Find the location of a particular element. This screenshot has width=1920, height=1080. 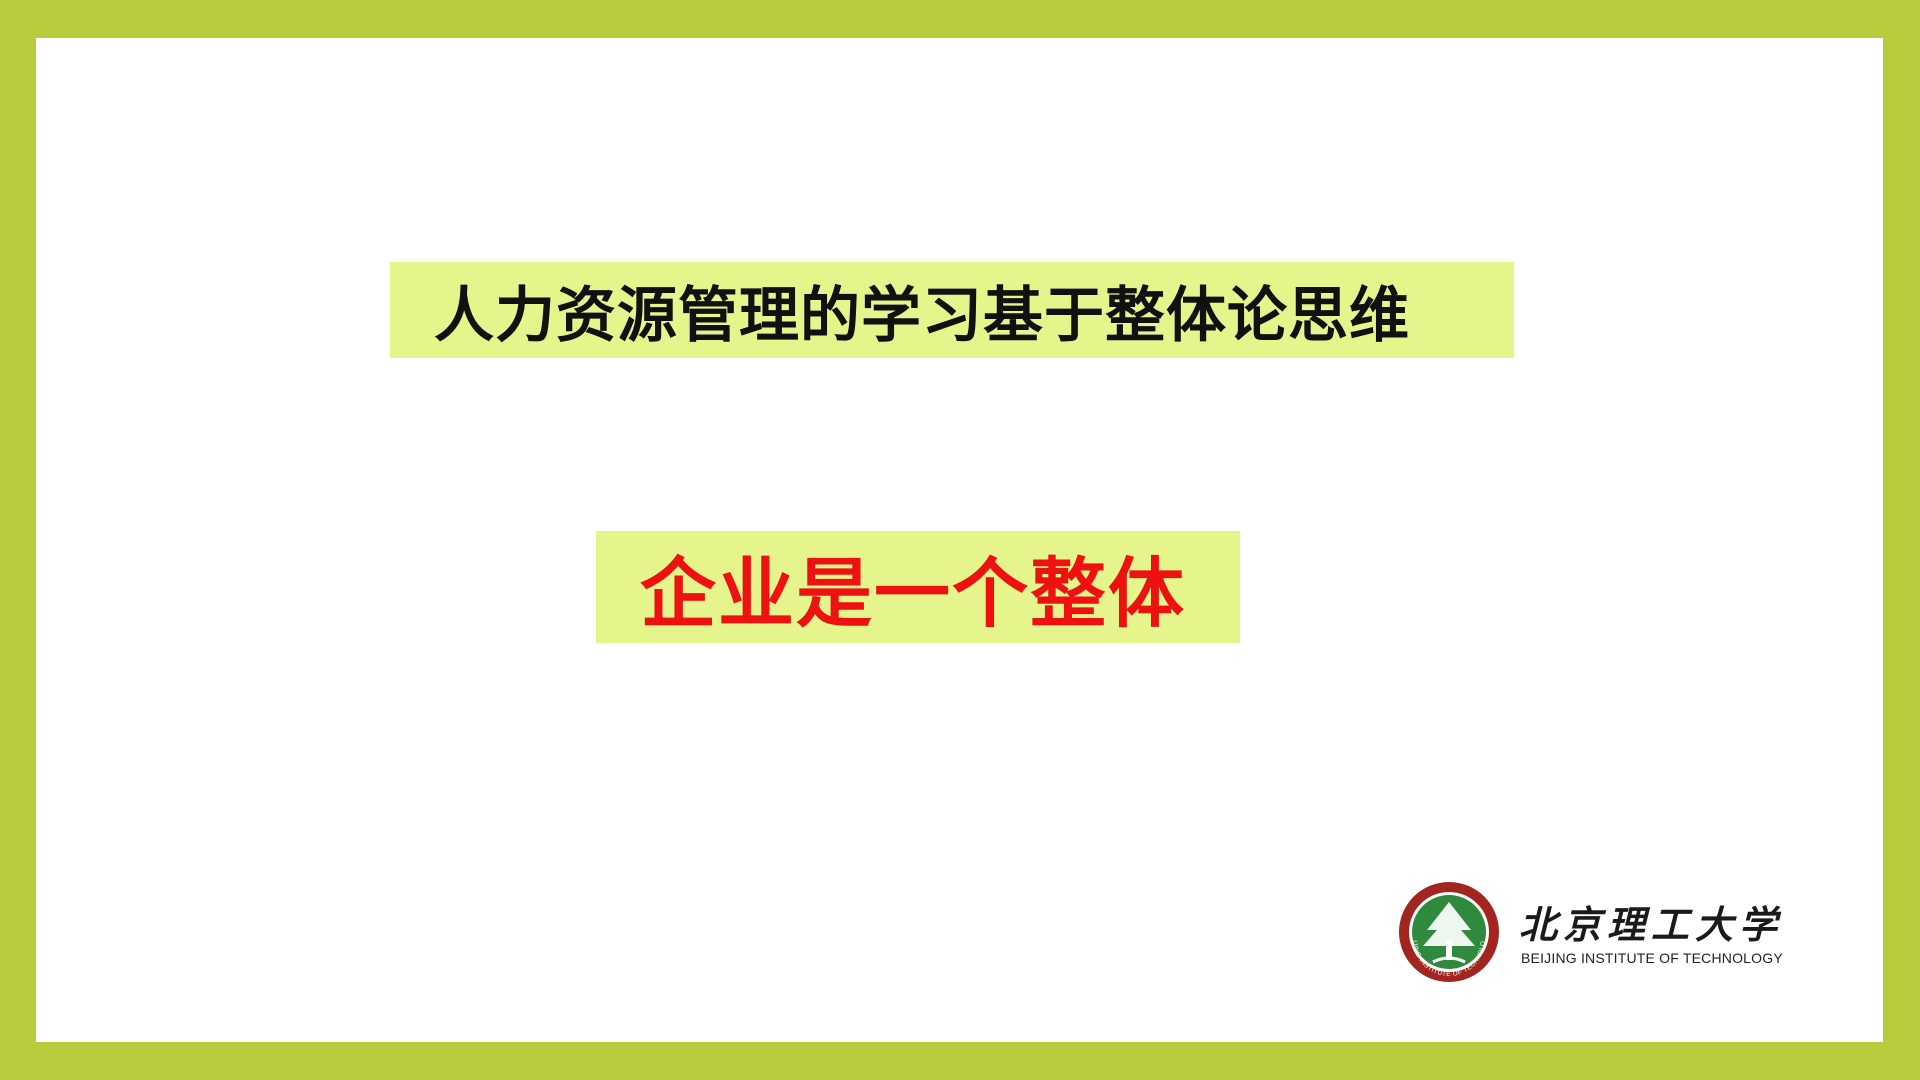

university-name-cn: 北京理工大学 is located at coordinates (1651, 924).